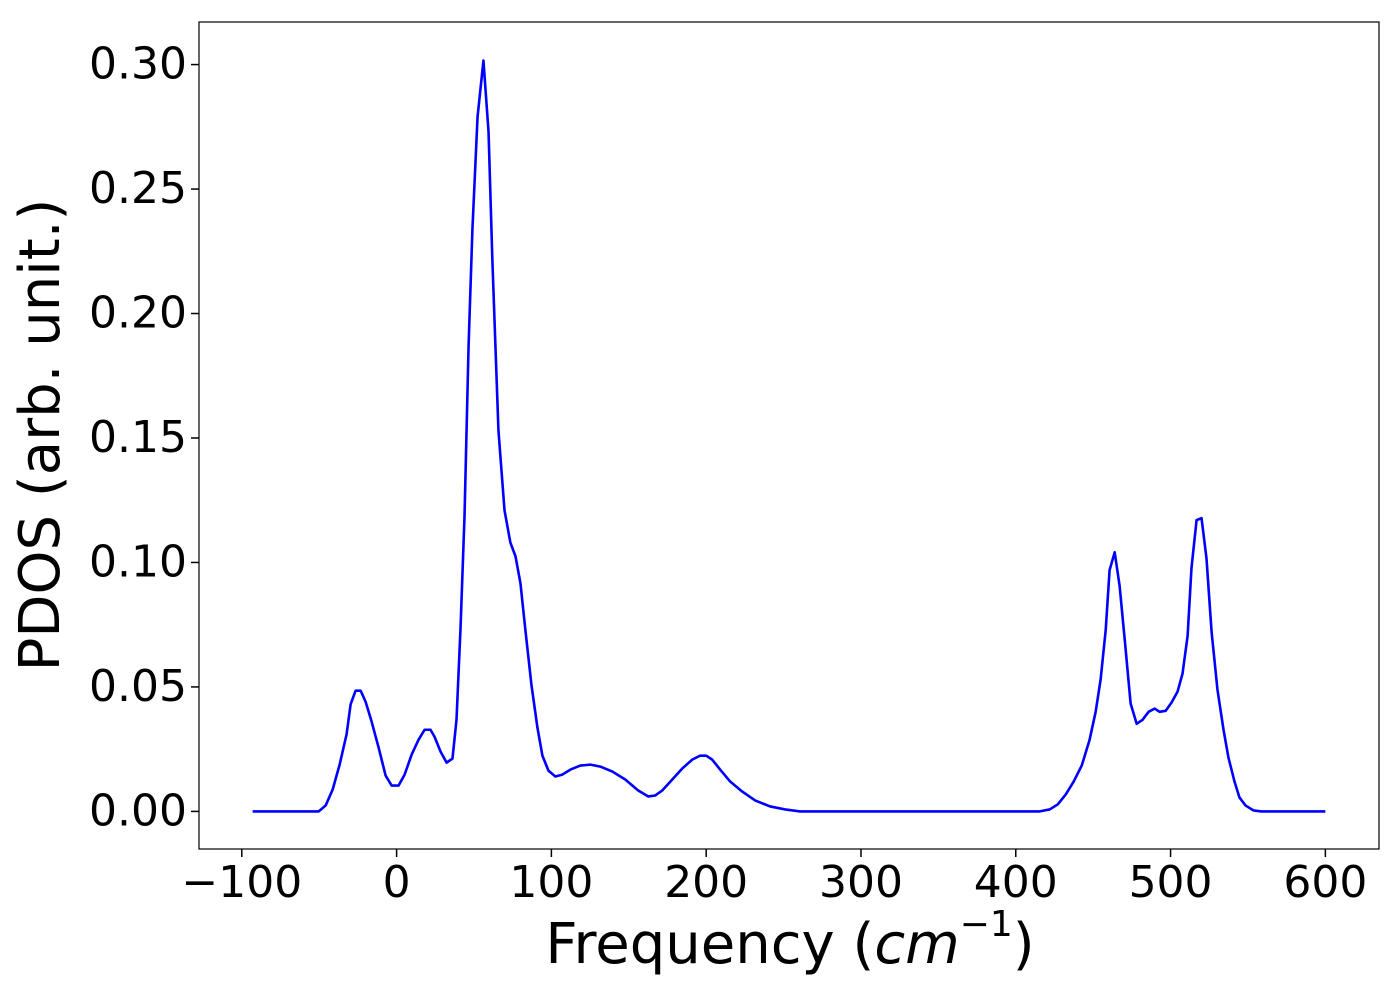 The height and width of the screenshot is (1000, 1400). What do you see at coordinates (138, 437) in the screenshot?
I see `y-tick-label: 0.15` at bounding box center [138, 437].